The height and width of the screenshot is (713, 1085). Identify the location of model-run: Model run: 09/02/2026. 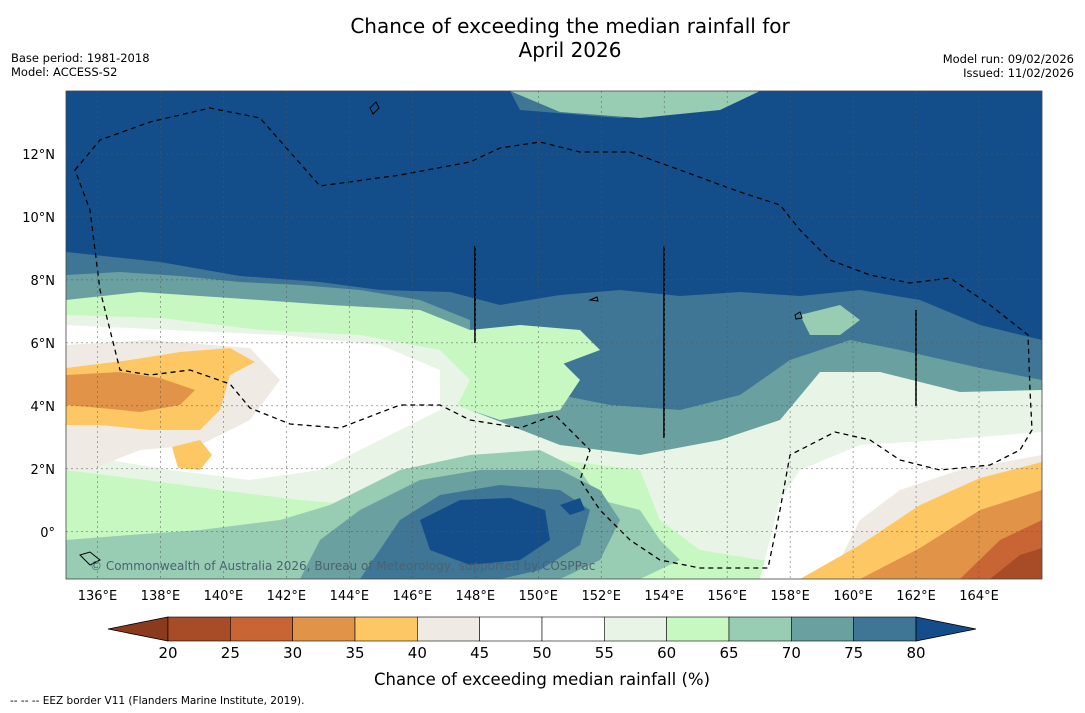
(1008, 59).